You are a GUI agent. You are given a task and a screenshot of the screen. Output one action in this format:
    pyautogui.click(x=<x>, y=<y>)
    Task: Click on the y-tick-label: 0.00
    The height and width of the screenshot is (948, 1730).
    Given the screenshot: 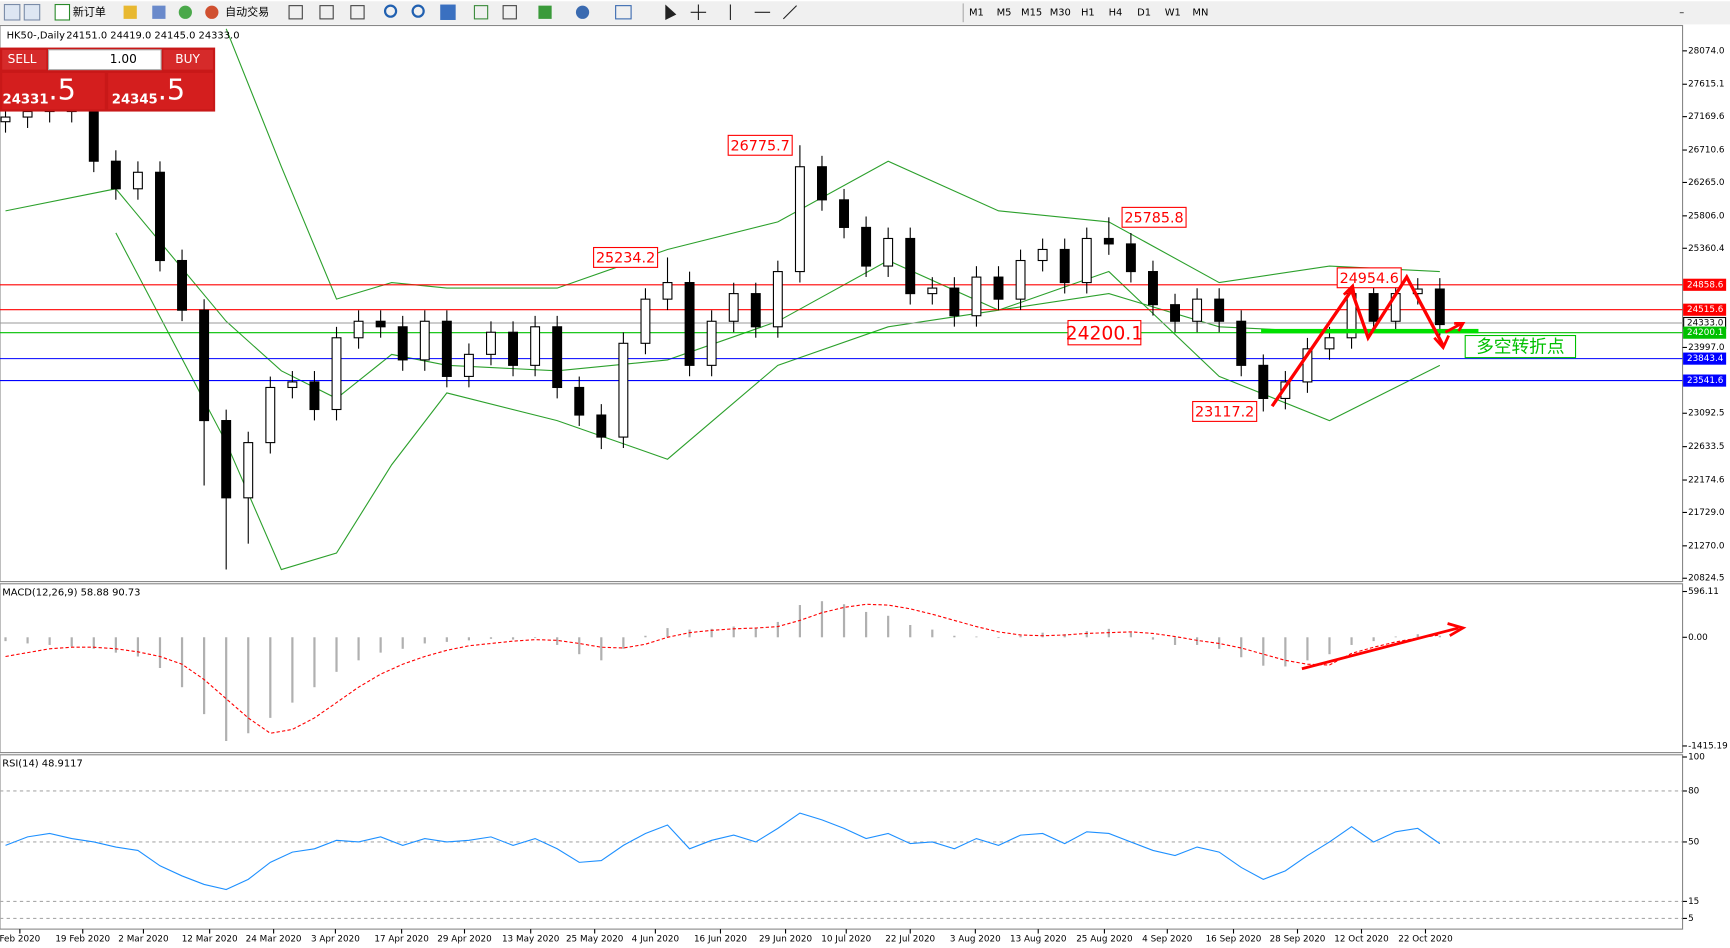 What is the action you would take?
    pyautogui.click(x=1698, y=638)
    